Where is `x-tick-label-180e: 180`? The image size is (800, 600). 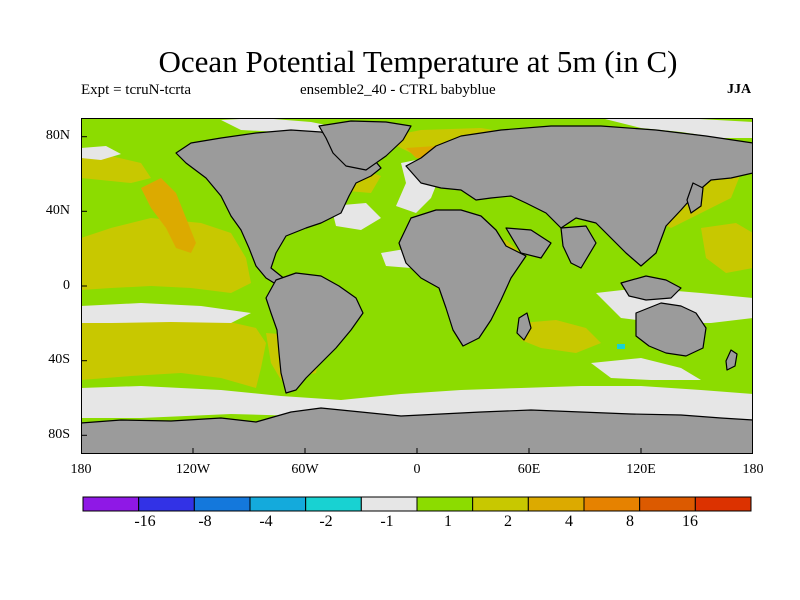
x-tick-label-180e: 180 is located at coordinates (753, 469).